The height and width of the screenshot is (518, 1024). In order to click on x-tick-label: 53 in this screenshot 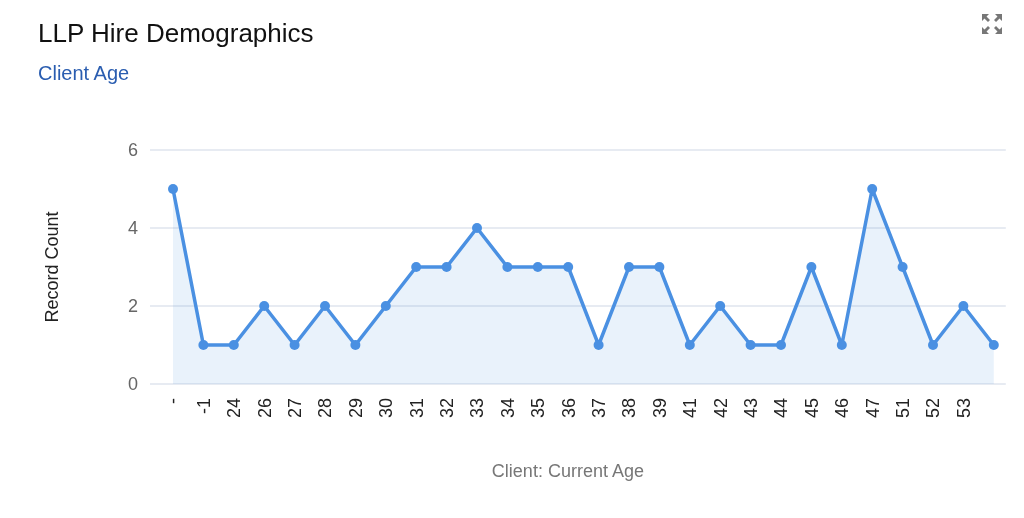, I will do `click(963, 408)`.